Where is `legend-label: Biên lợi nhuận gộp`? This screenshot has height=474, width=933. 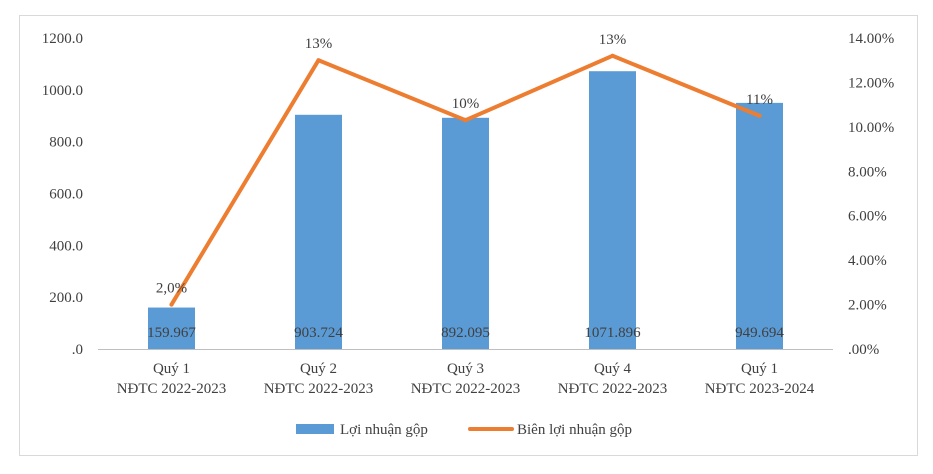 legend-label: Biên lợi nhuận gộp is located at coordinates (574, 430).